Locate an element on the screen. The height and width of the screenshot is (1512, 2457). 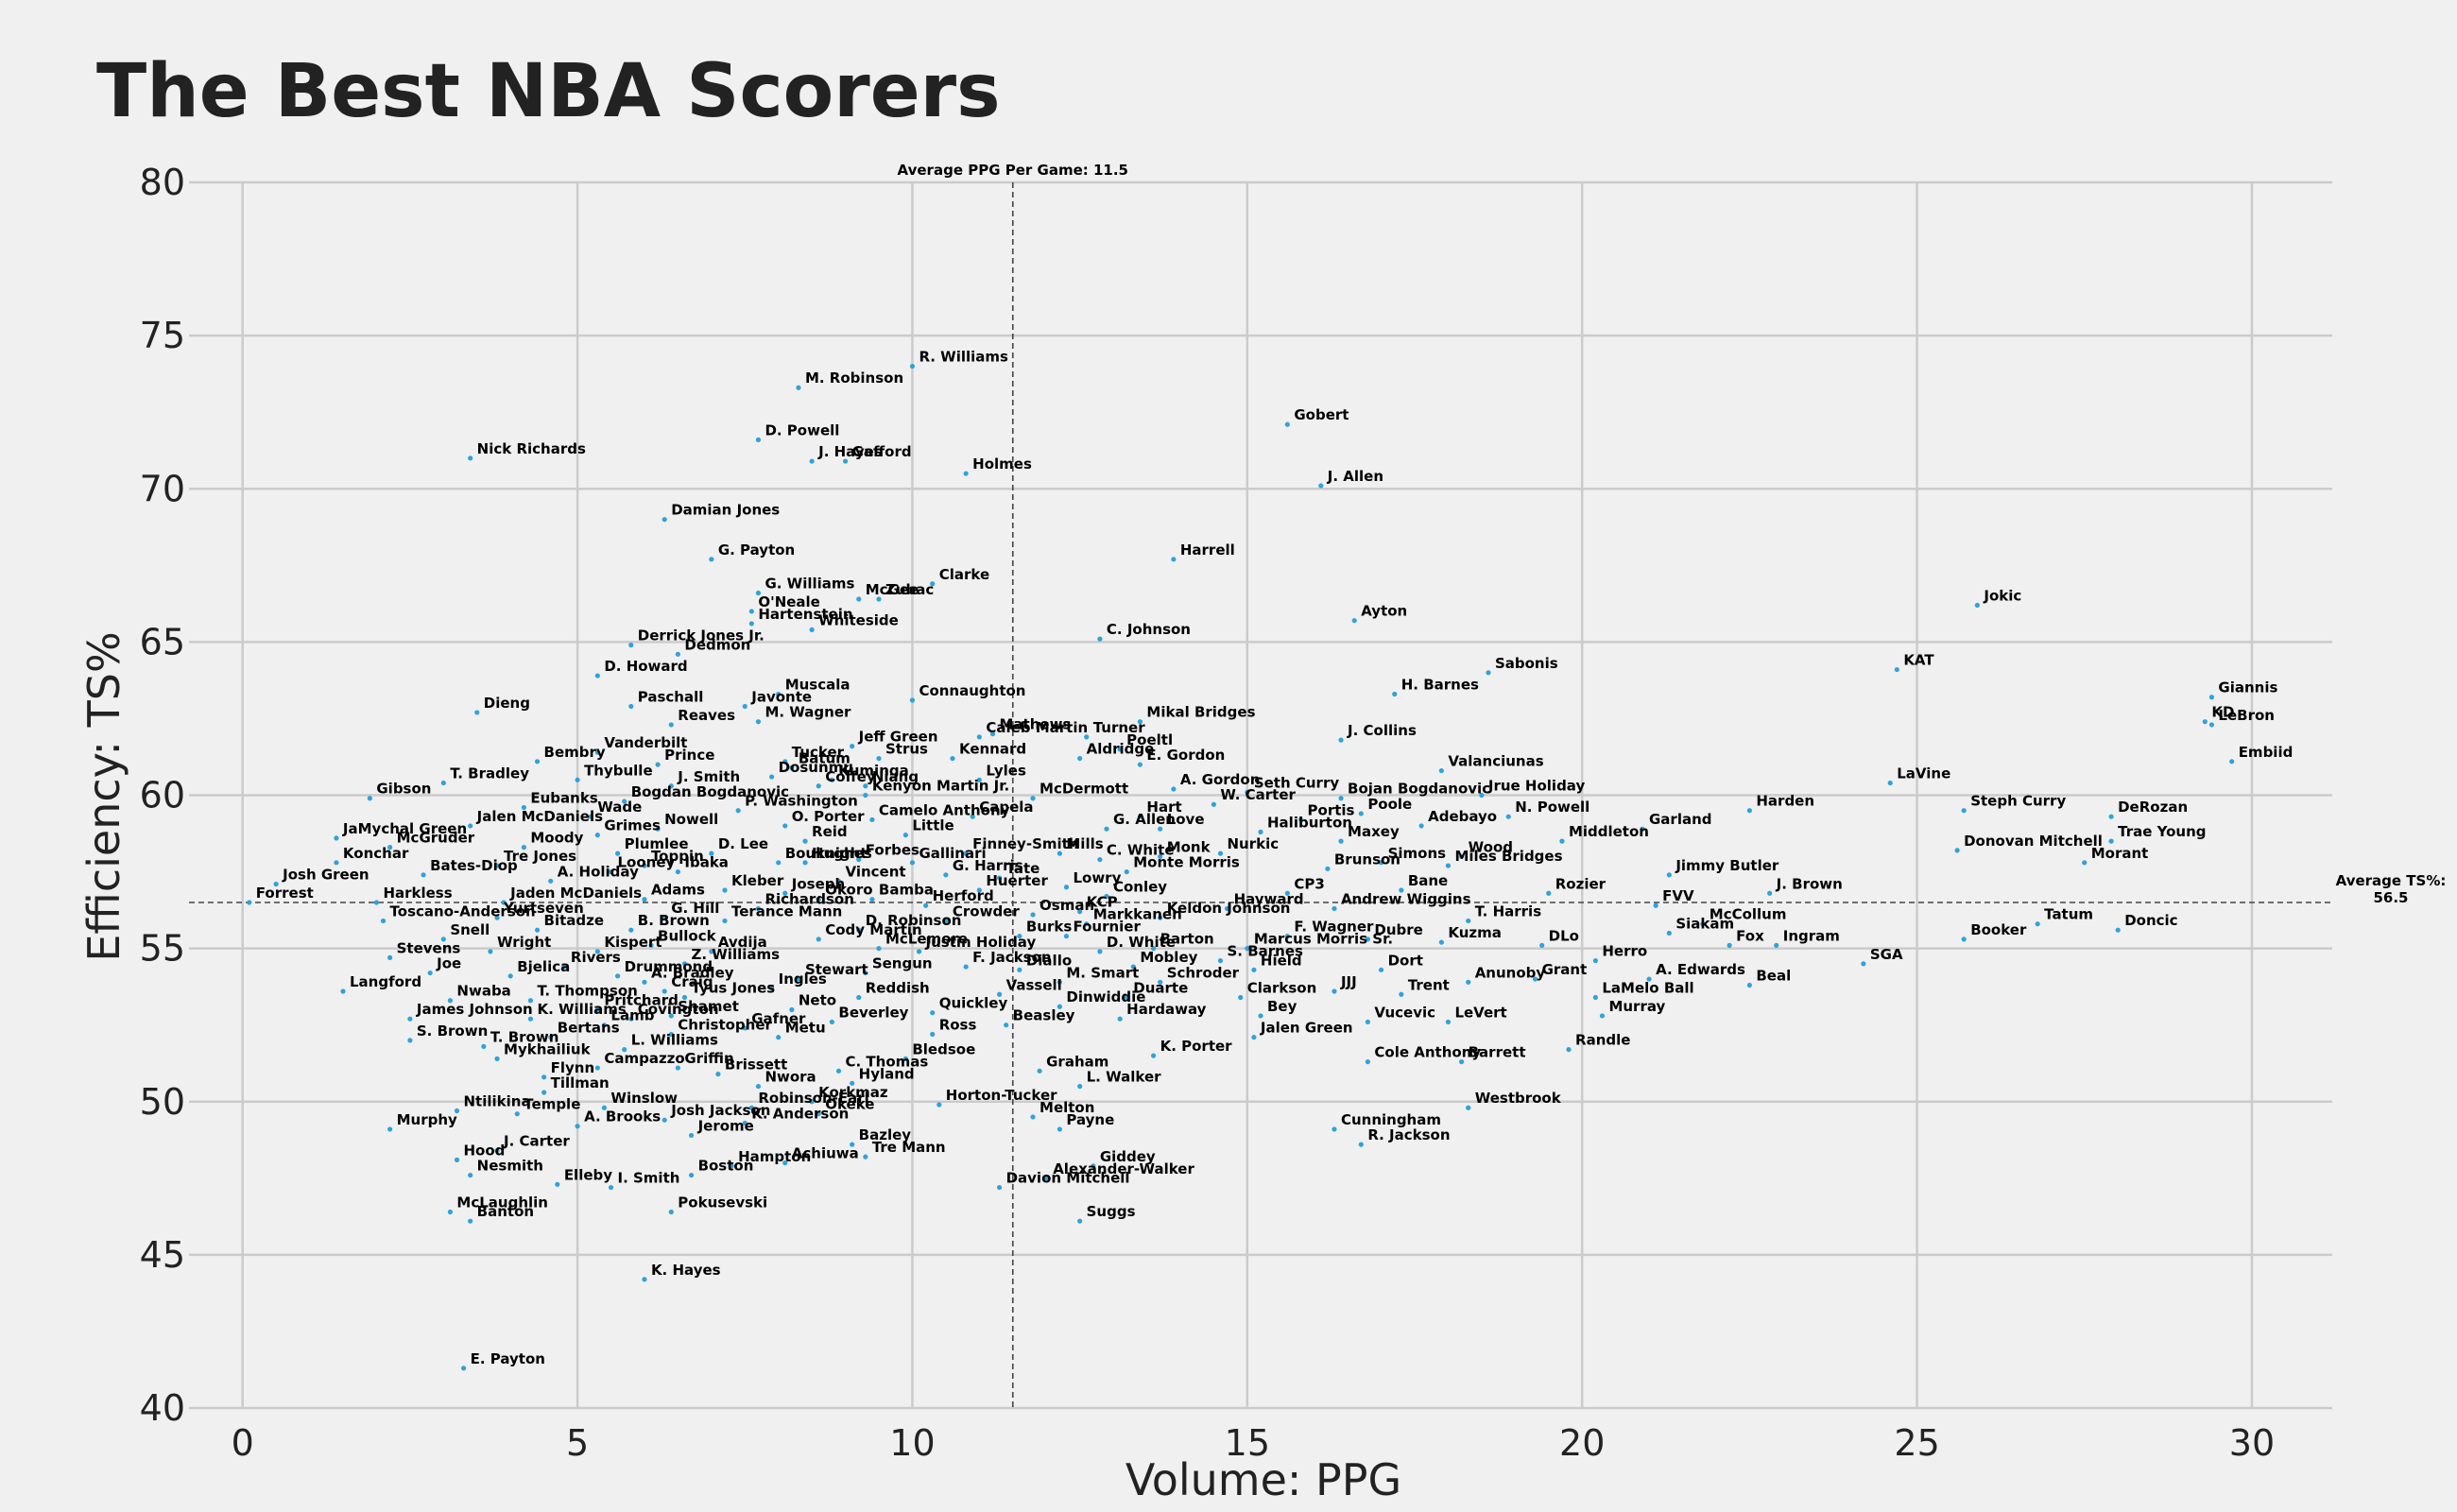
point-label: KAT is located at coordinates (1918, 660).